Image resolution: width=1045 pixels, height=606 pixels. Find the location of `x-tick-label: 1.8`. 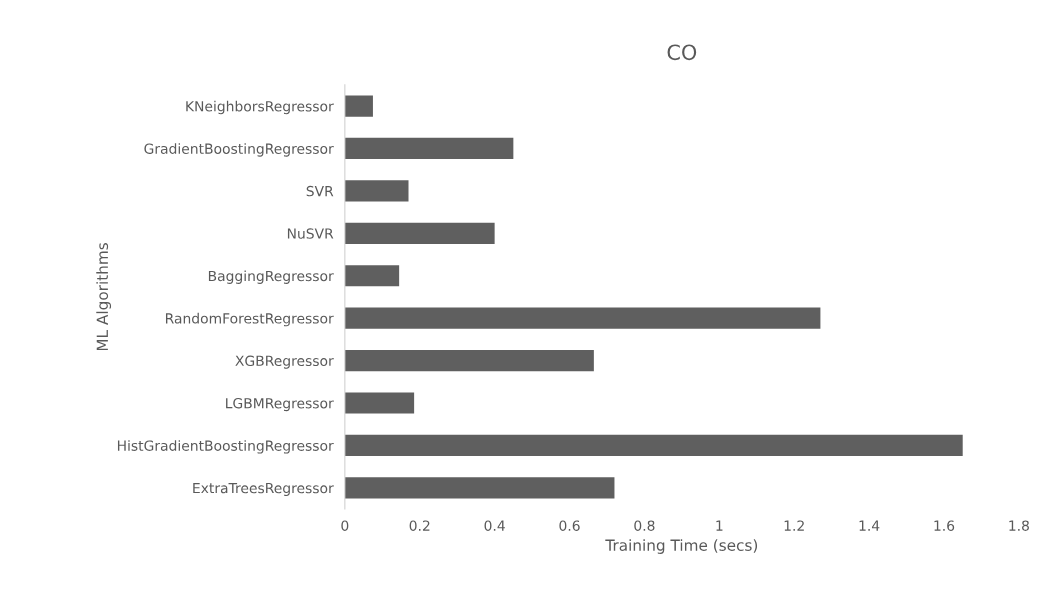

x-tick-label: 1.8 is located at coordinates (1019, 525).